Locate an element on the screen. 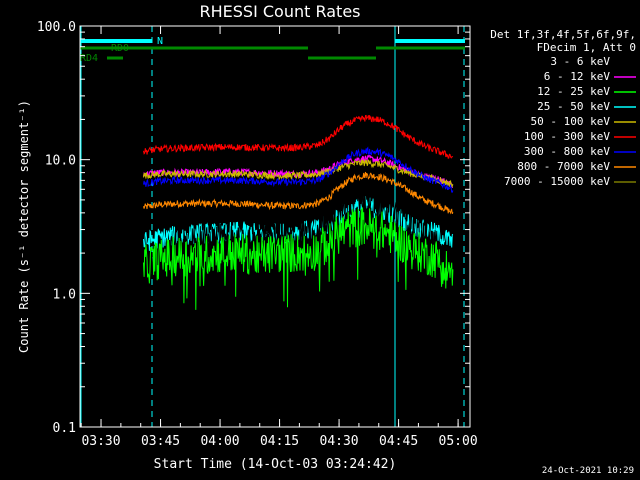 This screenshot has width=640, height=480. y-tick-label: 1.0 is located at coordinates (64, 294).